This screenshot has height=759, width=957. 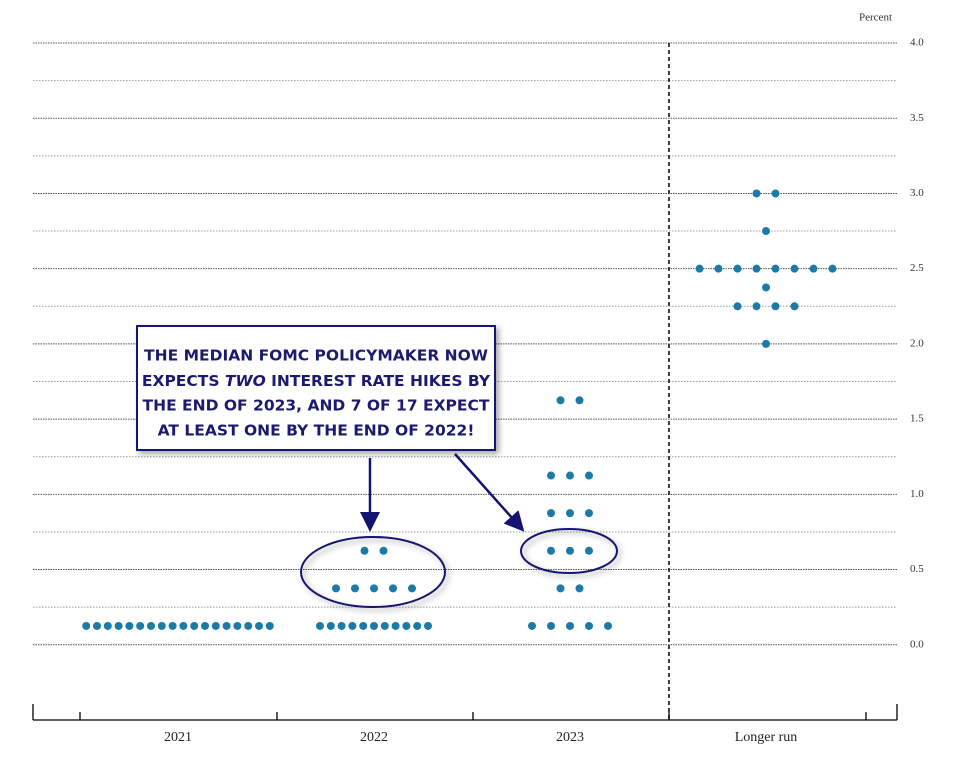 What do you see at coordinates (917, 43) in the screenshot?
I see `y-tick-label: 4.0` at bounding box center [917, 43].